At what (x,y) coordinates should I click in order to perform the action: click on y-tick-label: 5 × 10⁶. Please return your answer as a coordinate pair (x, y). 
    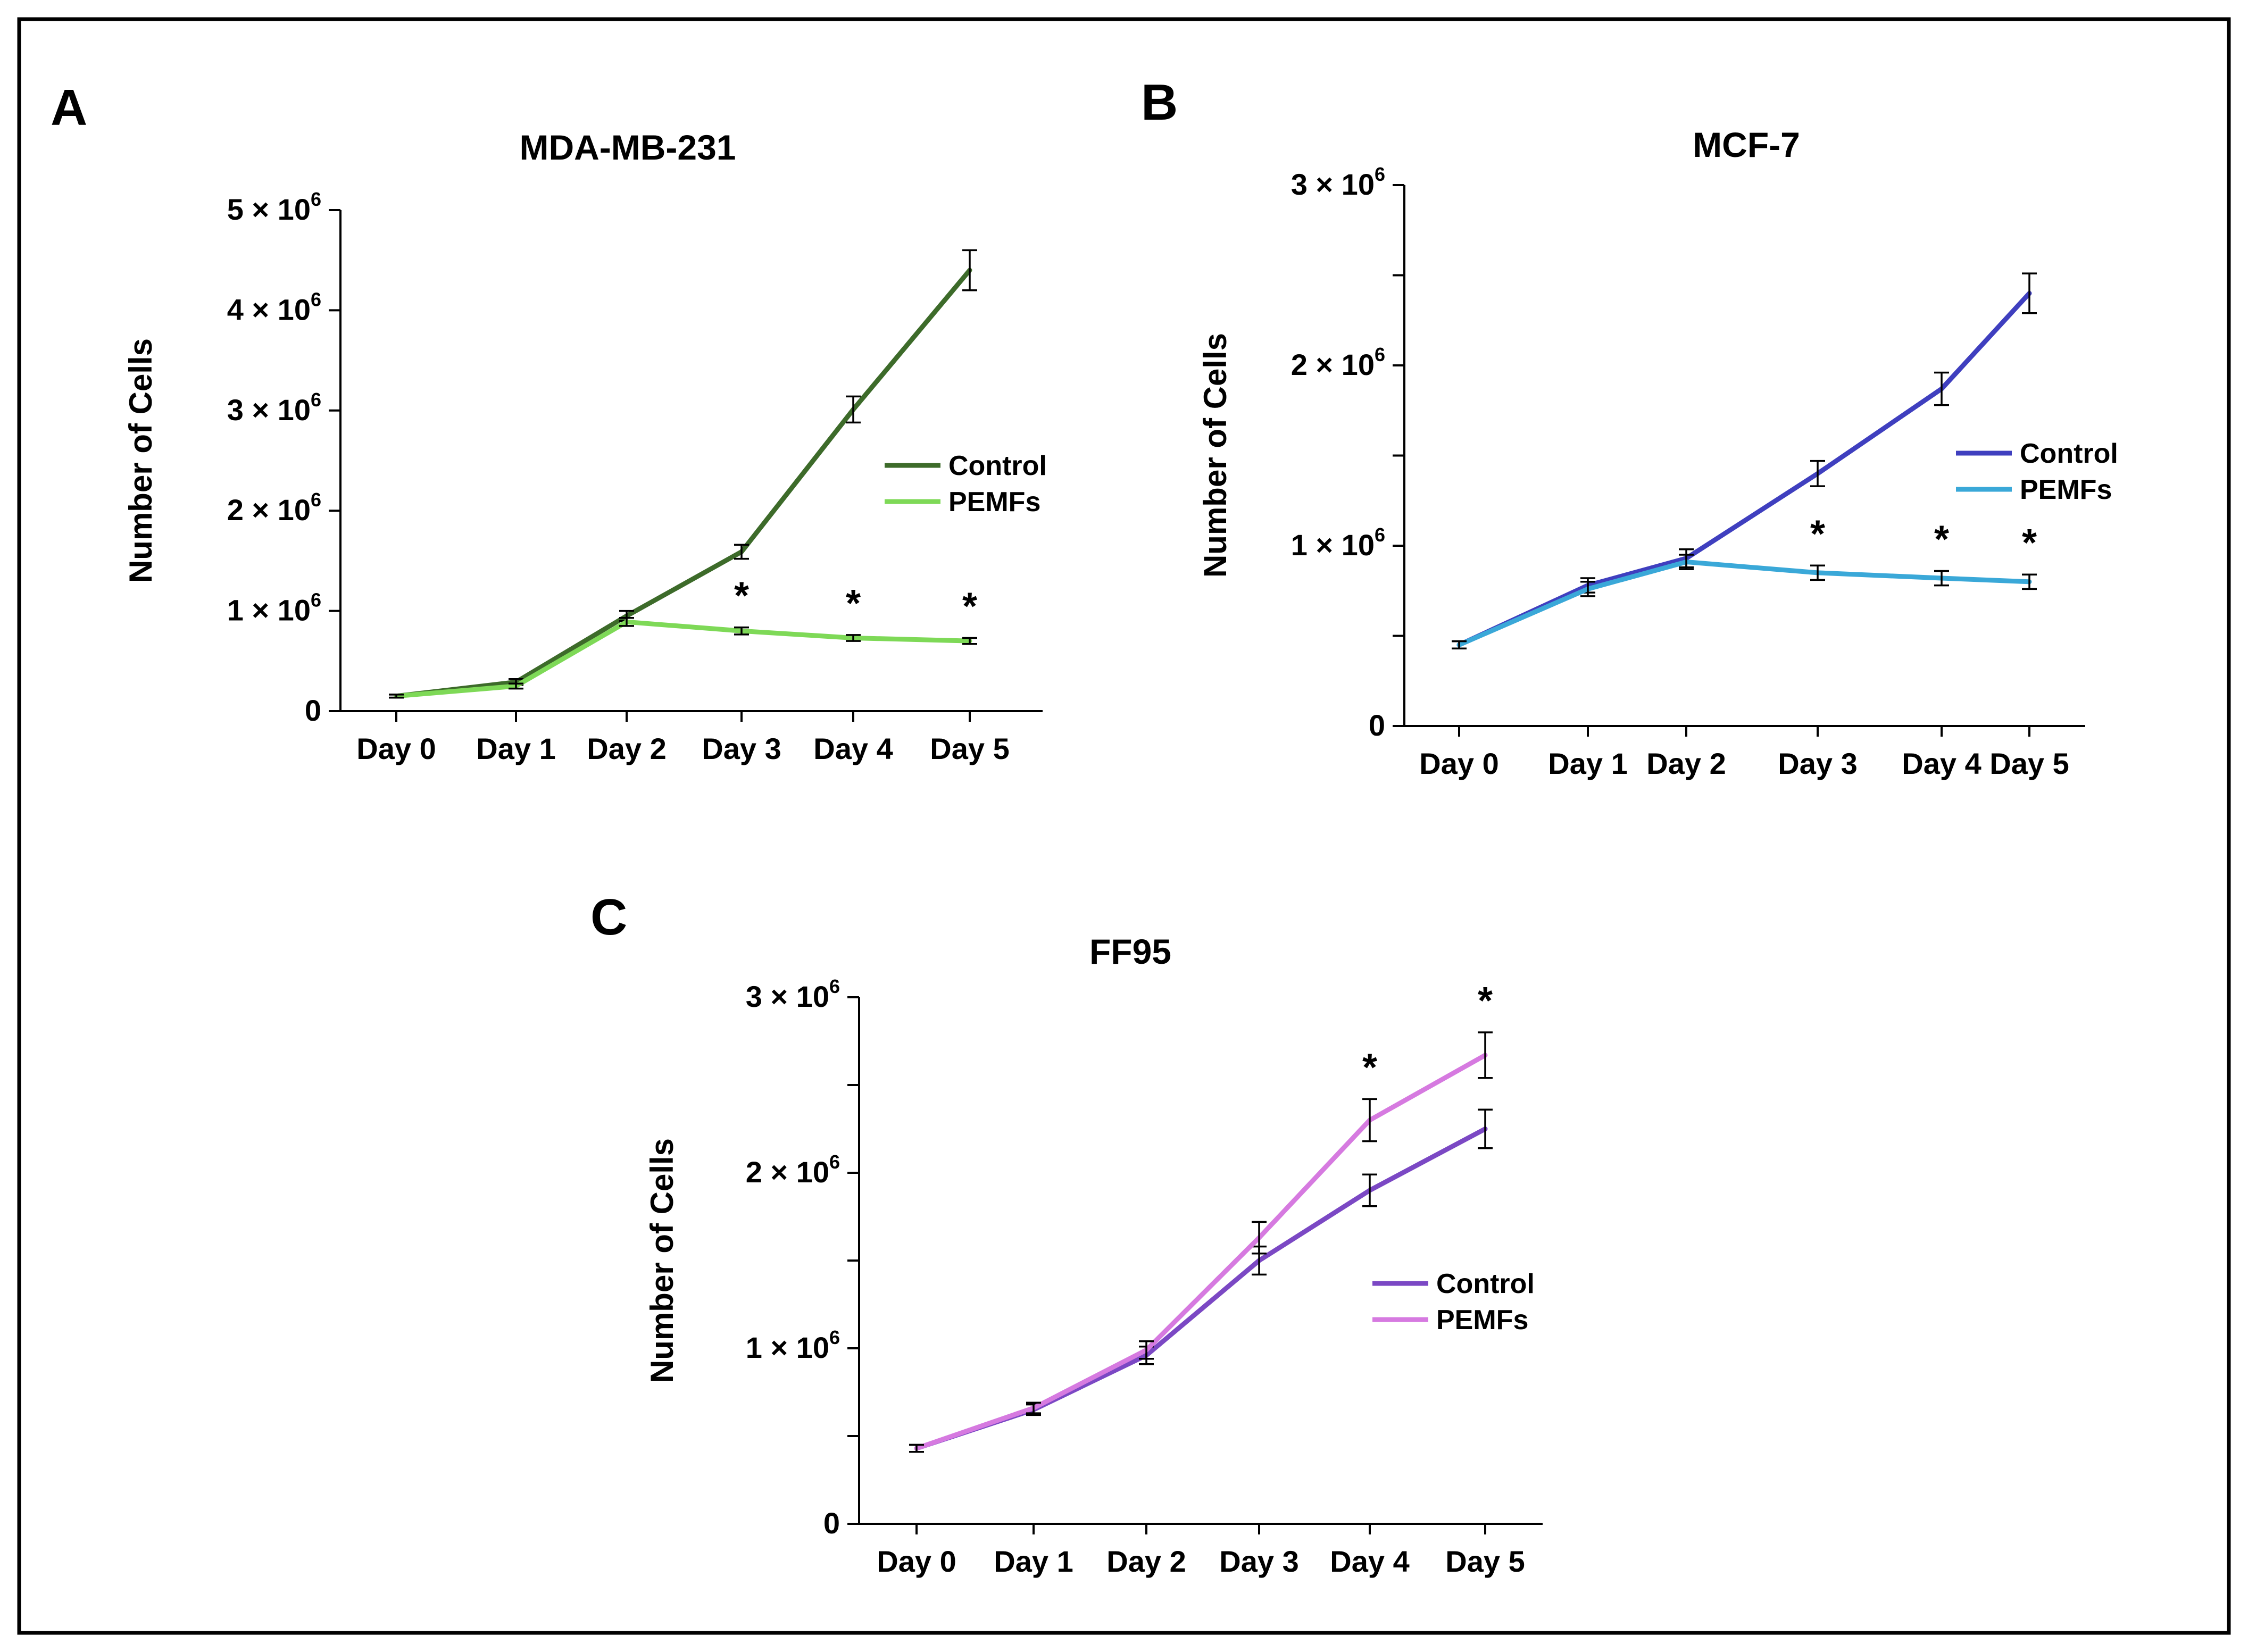
    Looking at the image, I should click on (274, 207).